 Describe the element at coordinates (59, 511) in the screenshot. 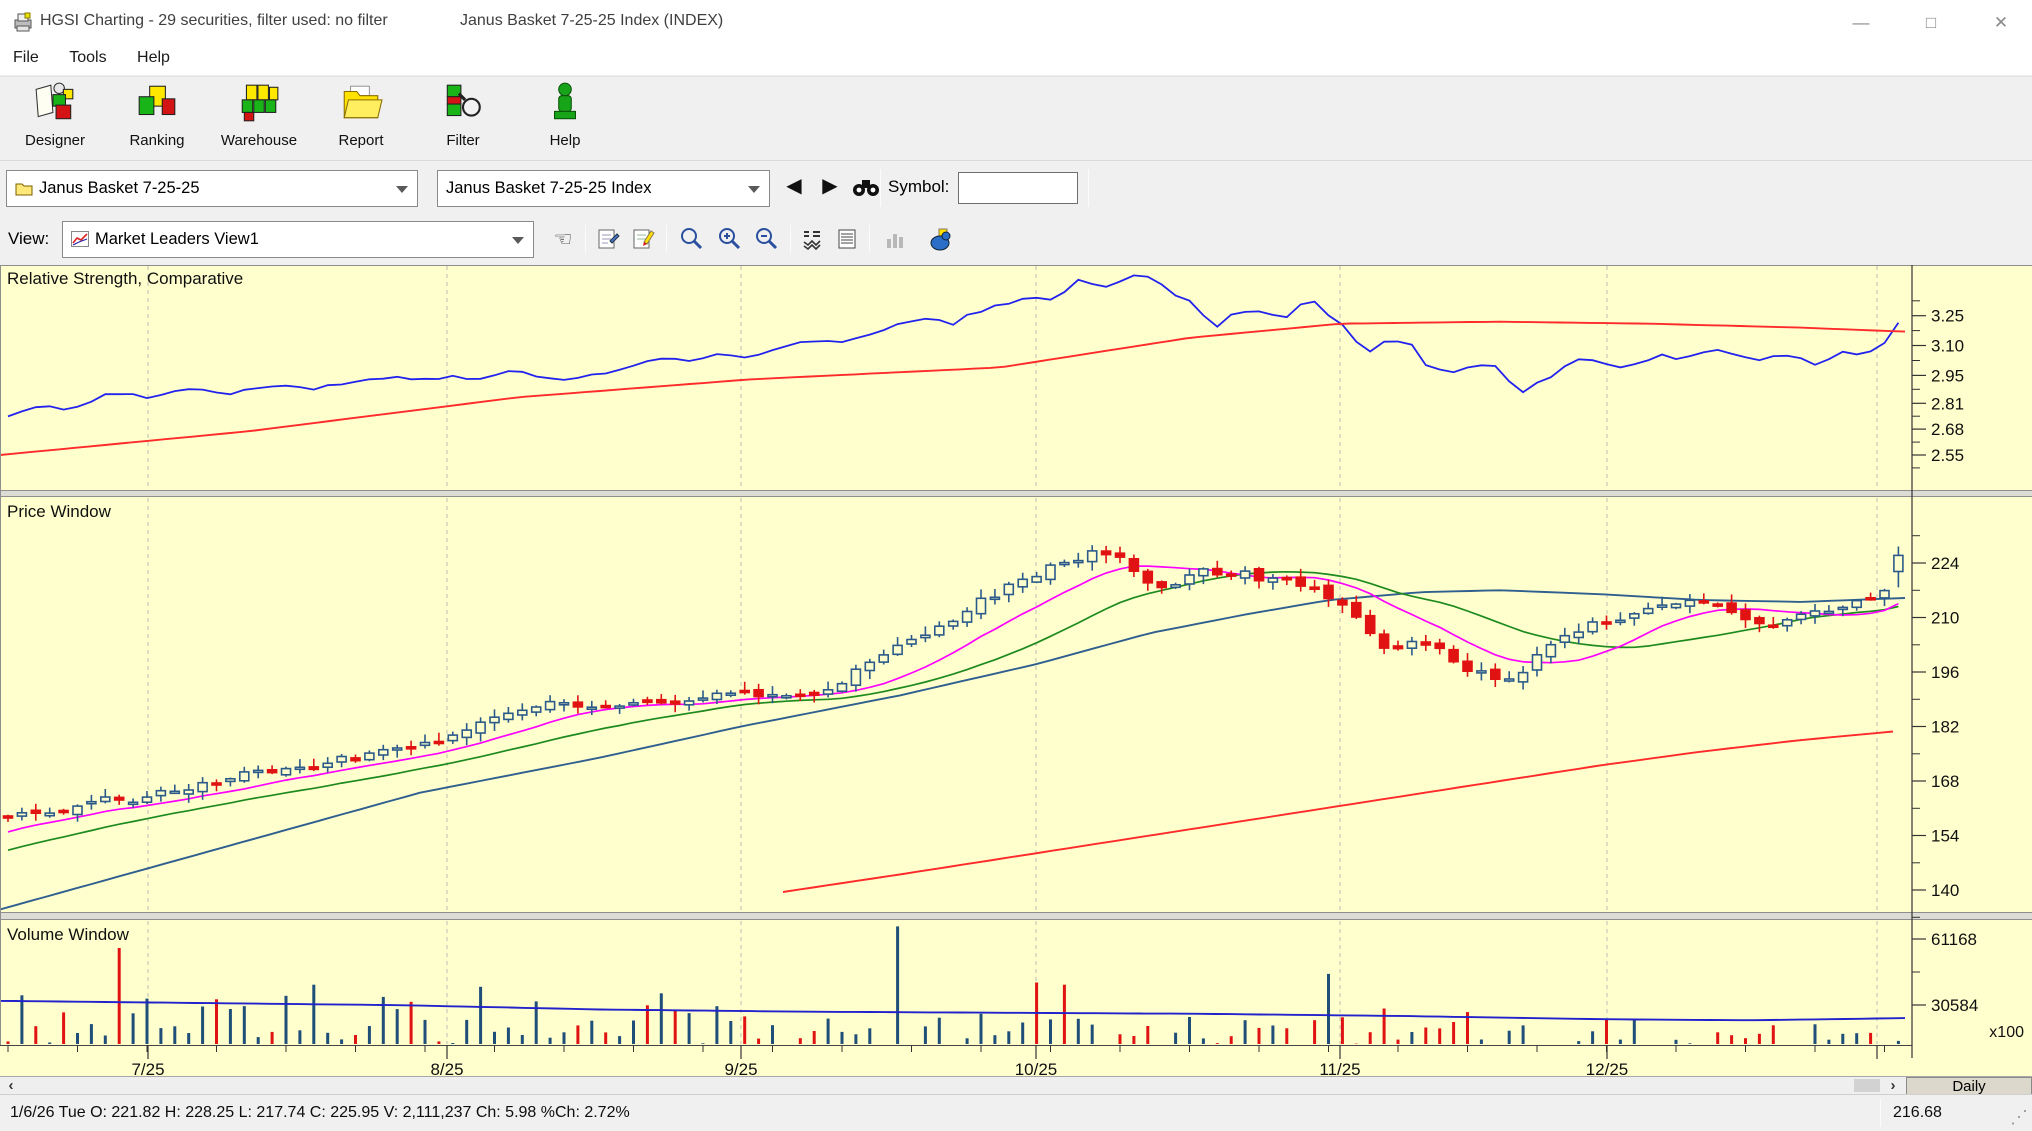

I see `price-panel-title: Price Window` at that location.